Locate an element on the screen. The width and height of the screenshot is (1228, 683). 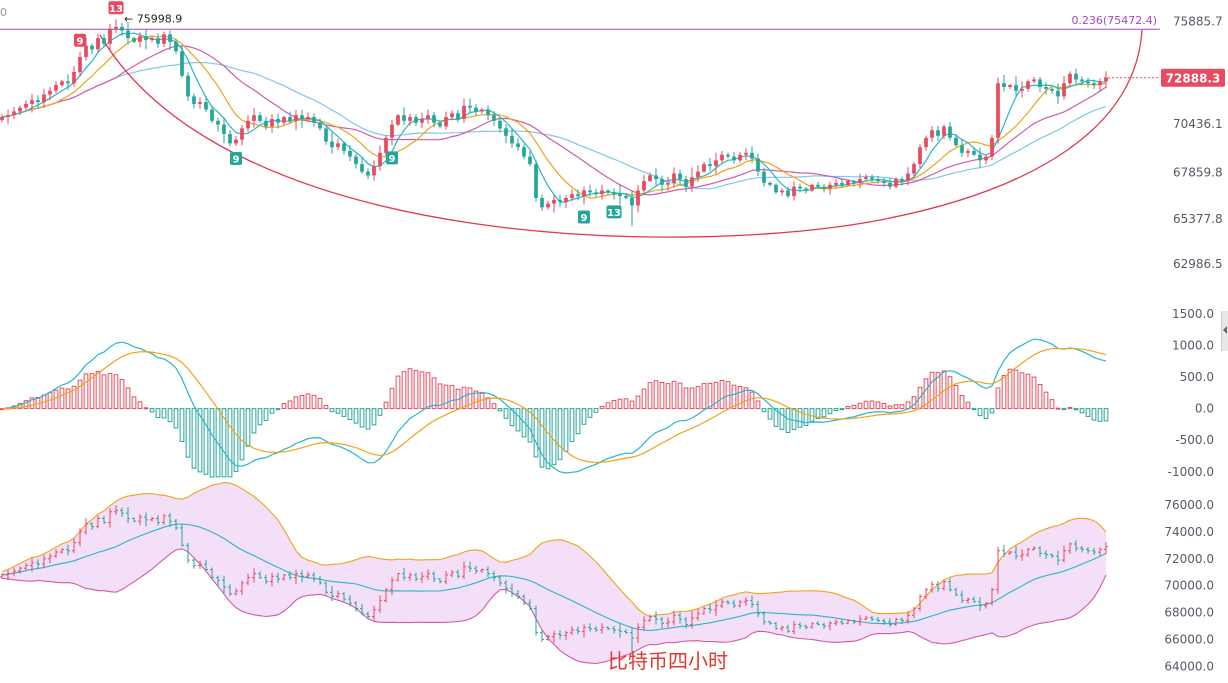
price-axis-tick: 75885.7 is located at coordinates (1198, 21).